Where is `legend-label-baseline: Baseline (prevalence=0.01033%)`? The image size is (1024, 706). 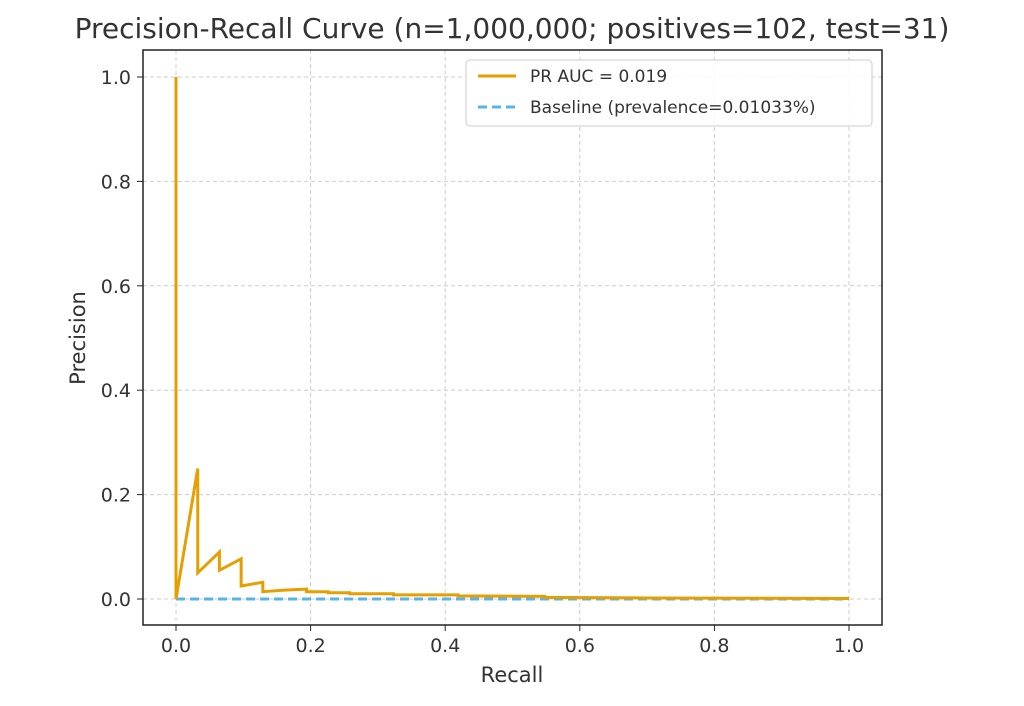 legend-label-baseline: Baseline (prevalence=0.01033%) is located at coordinates (673, 108).